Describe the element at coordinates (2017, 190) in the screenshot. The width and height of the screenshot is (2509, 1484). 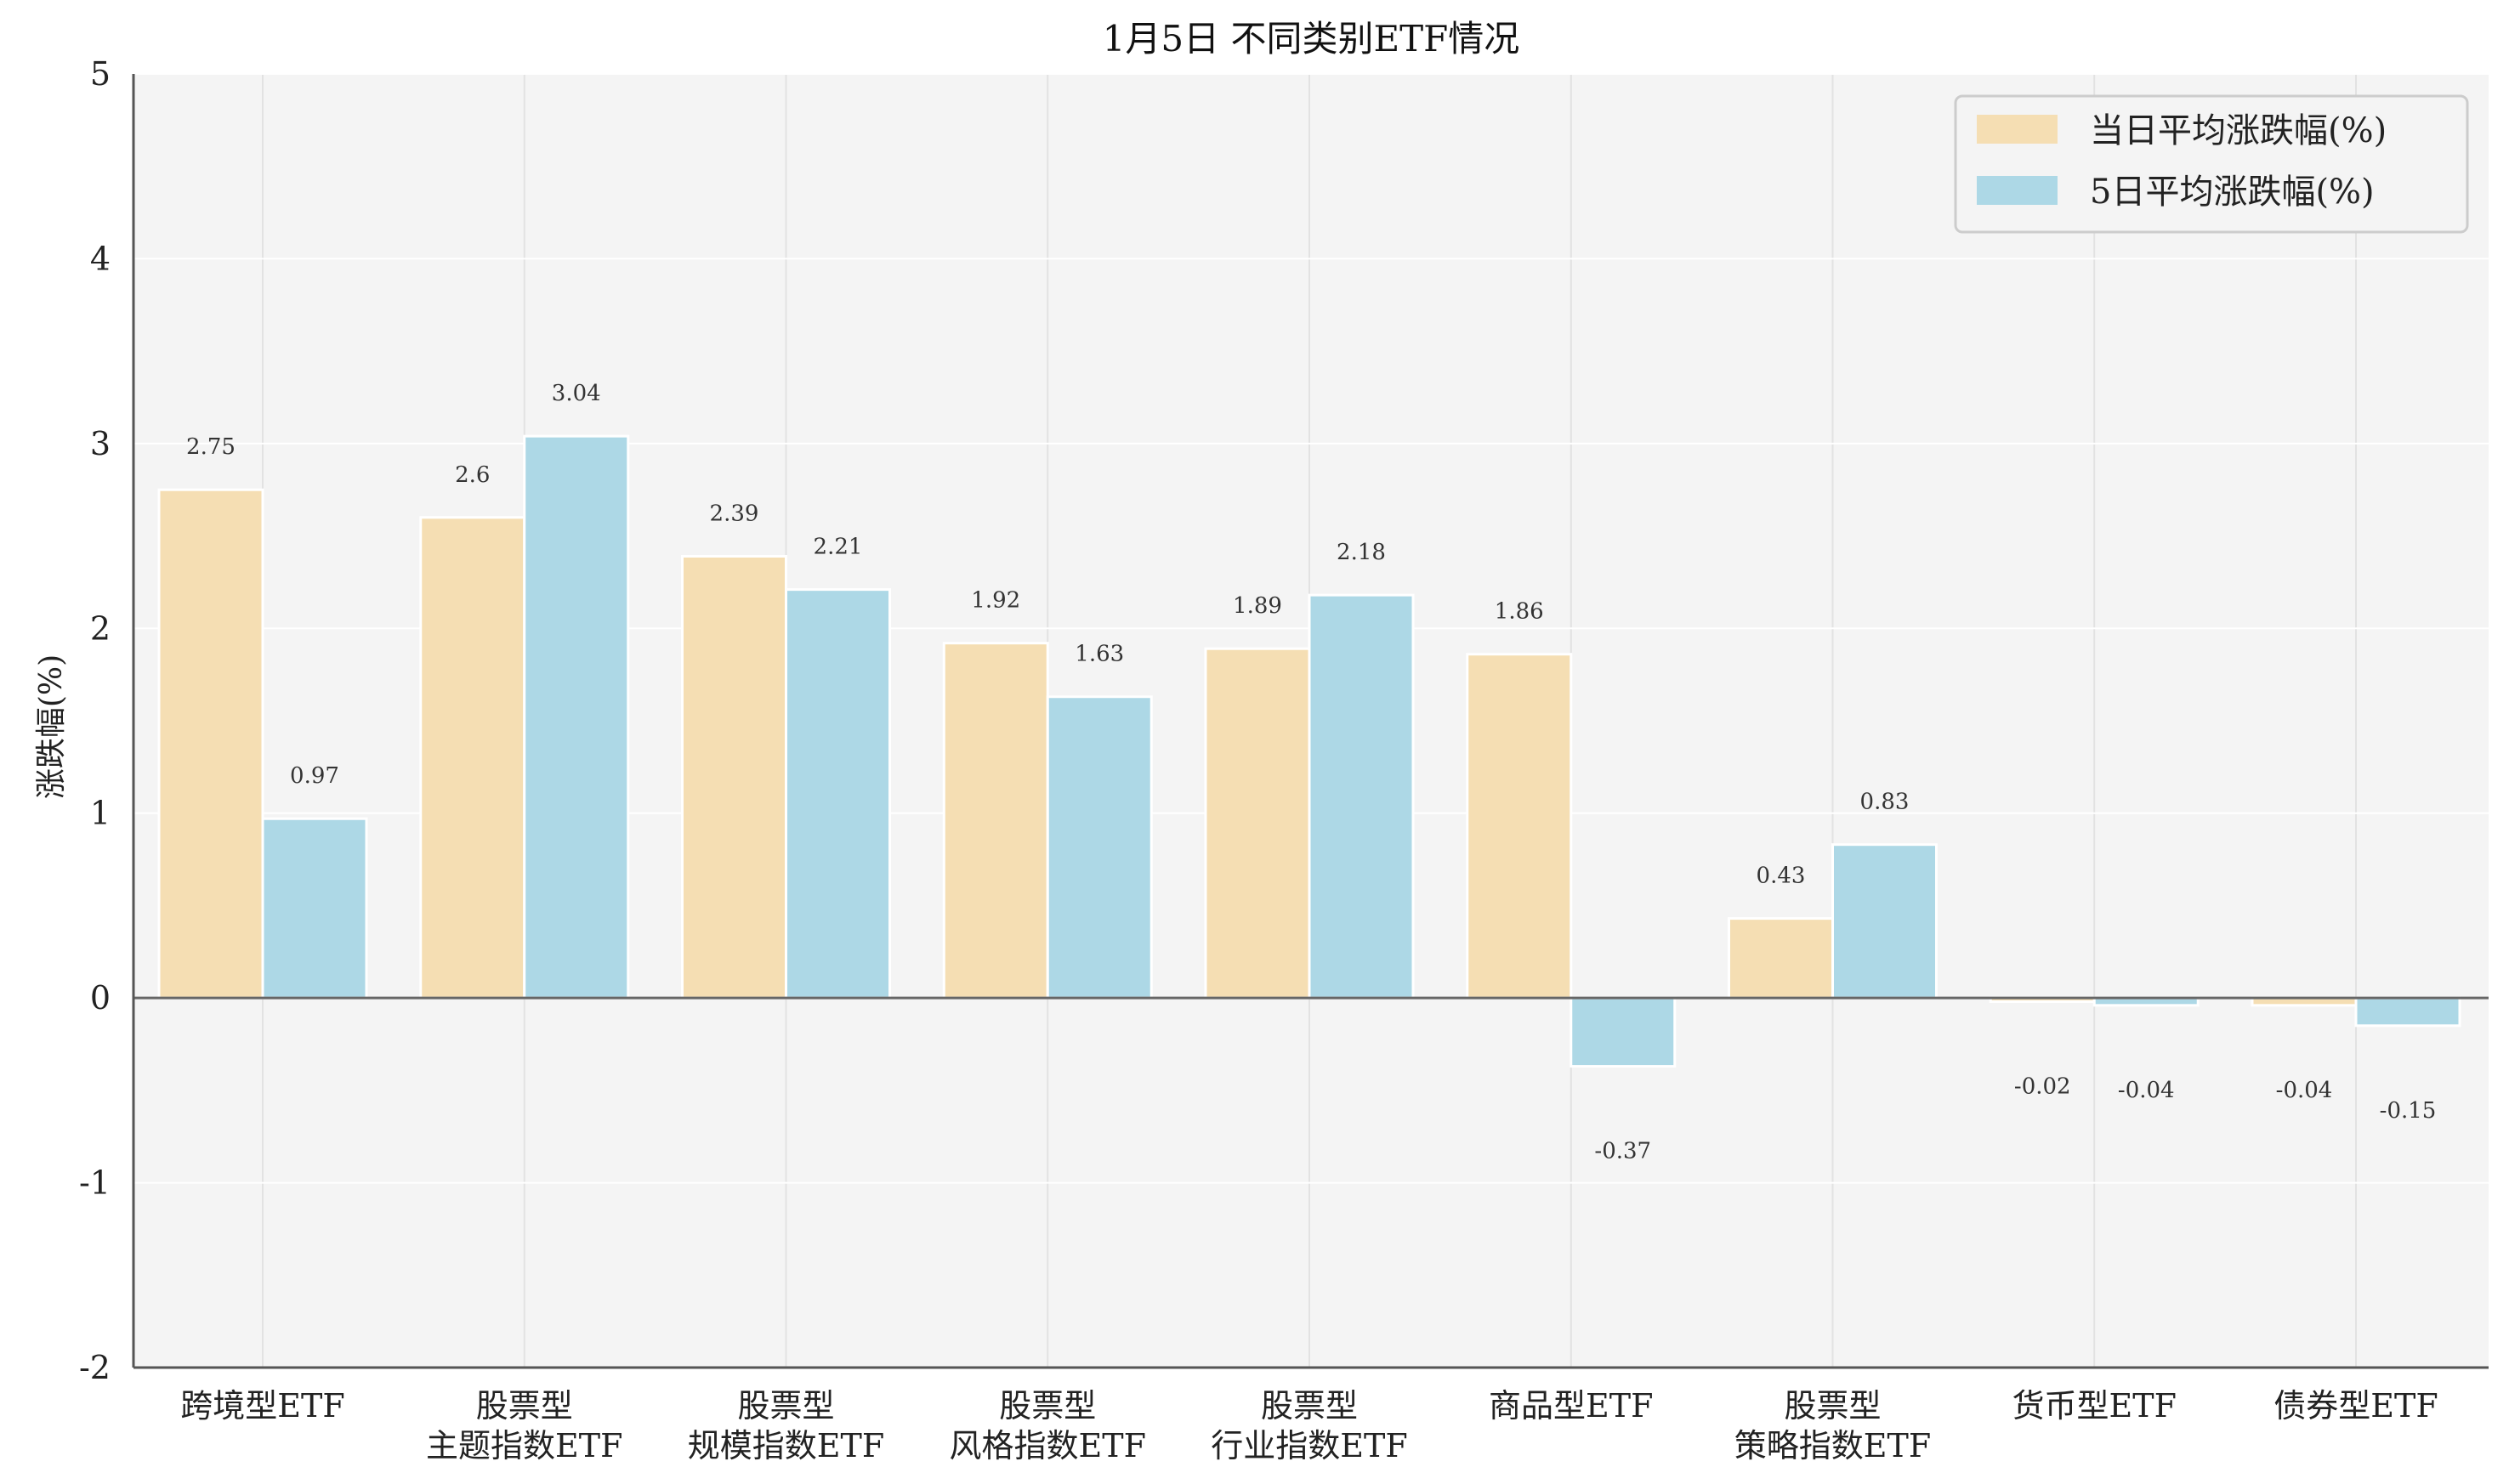
I see `legend-swatch-5day` at that location.